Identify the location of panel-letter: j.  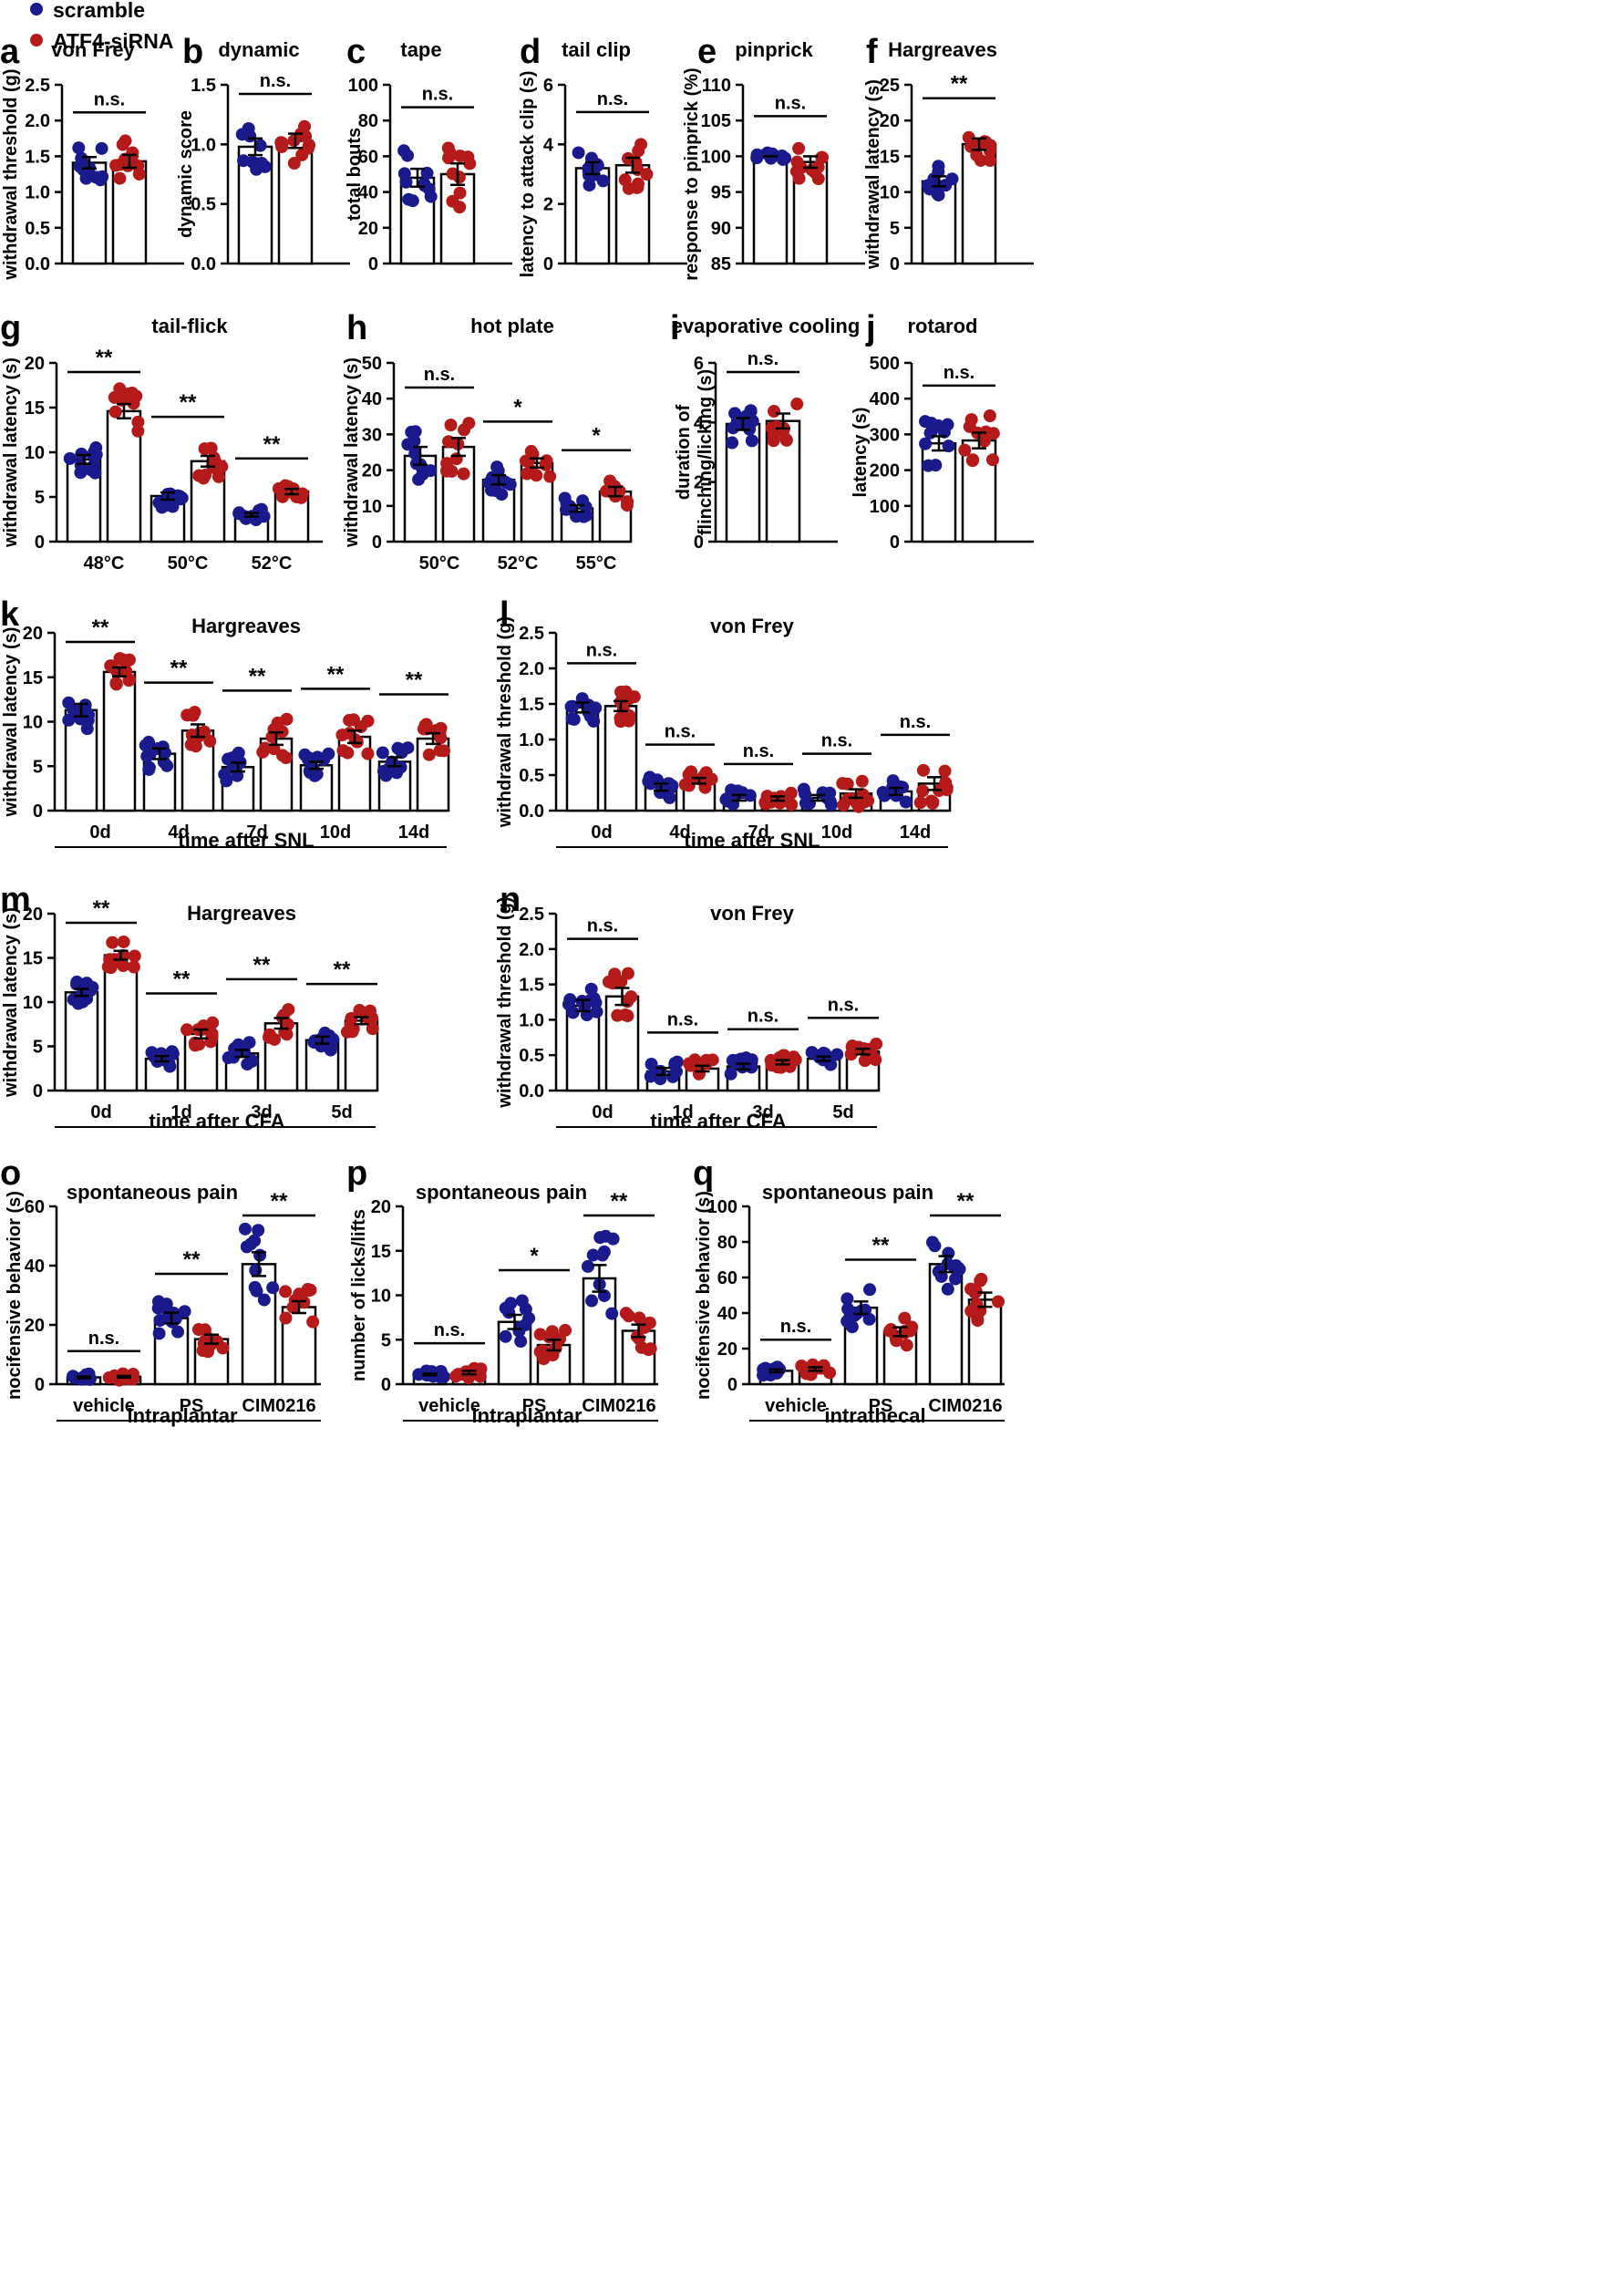
(870, 328).